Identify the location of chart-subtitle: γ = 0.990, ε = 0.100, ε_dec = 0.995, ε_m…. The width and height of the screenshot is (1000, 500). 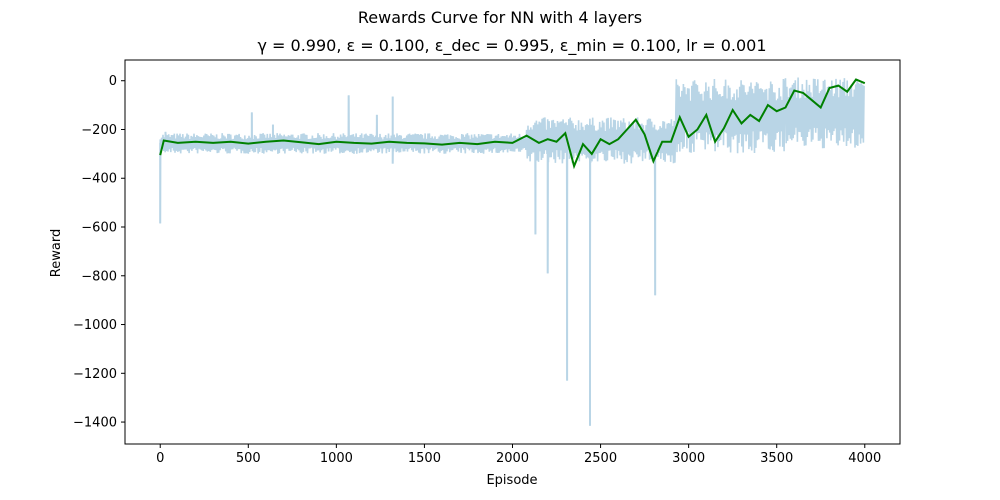
(511, 46).